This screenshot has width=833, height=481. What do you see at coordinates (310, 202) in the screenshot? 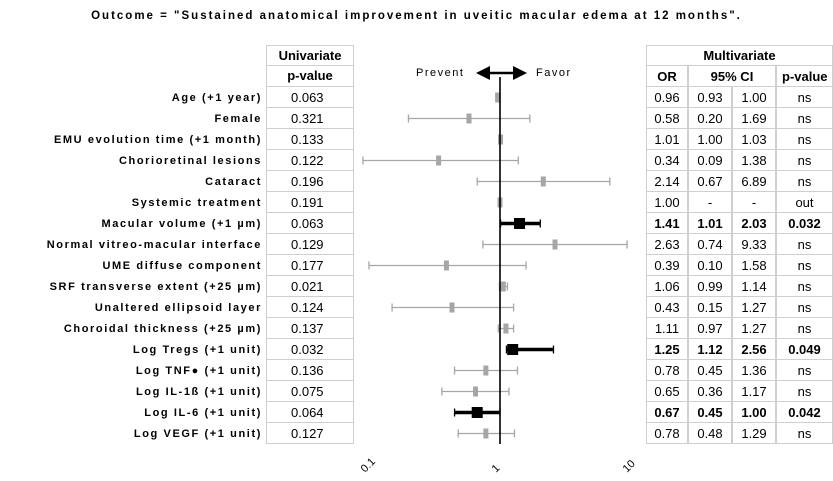
I see `univariate-pvalue: 0.191` at bounding box center [310, 202].